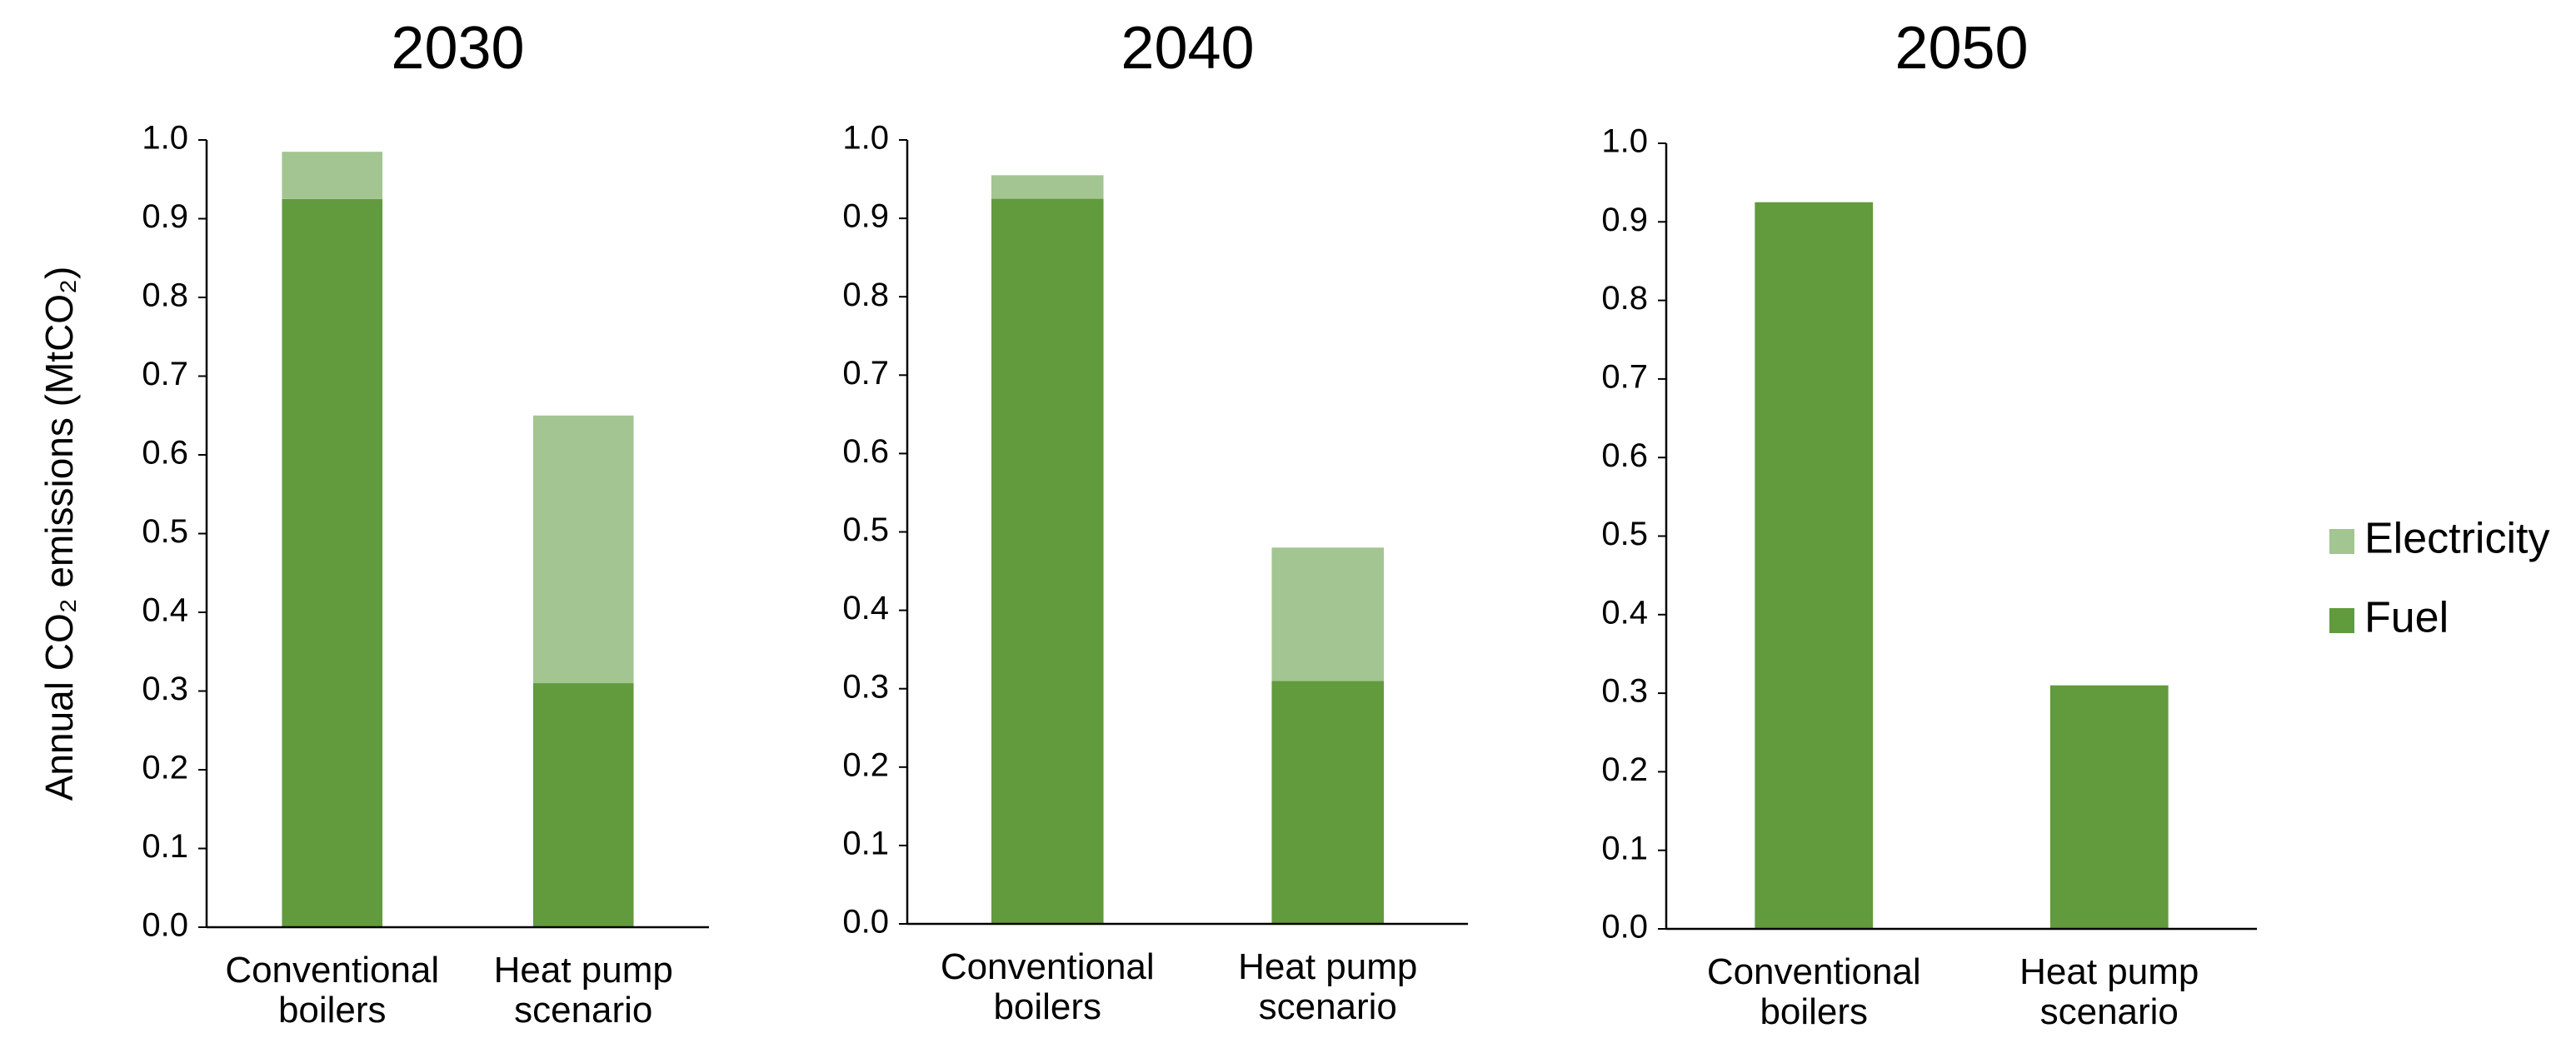 This screenshot has width=2576, height=1063. What do you see at coordinates (1961, 49) in the screenshot?
I see `chart-title: 2050` at bounding box center [1961, 49].